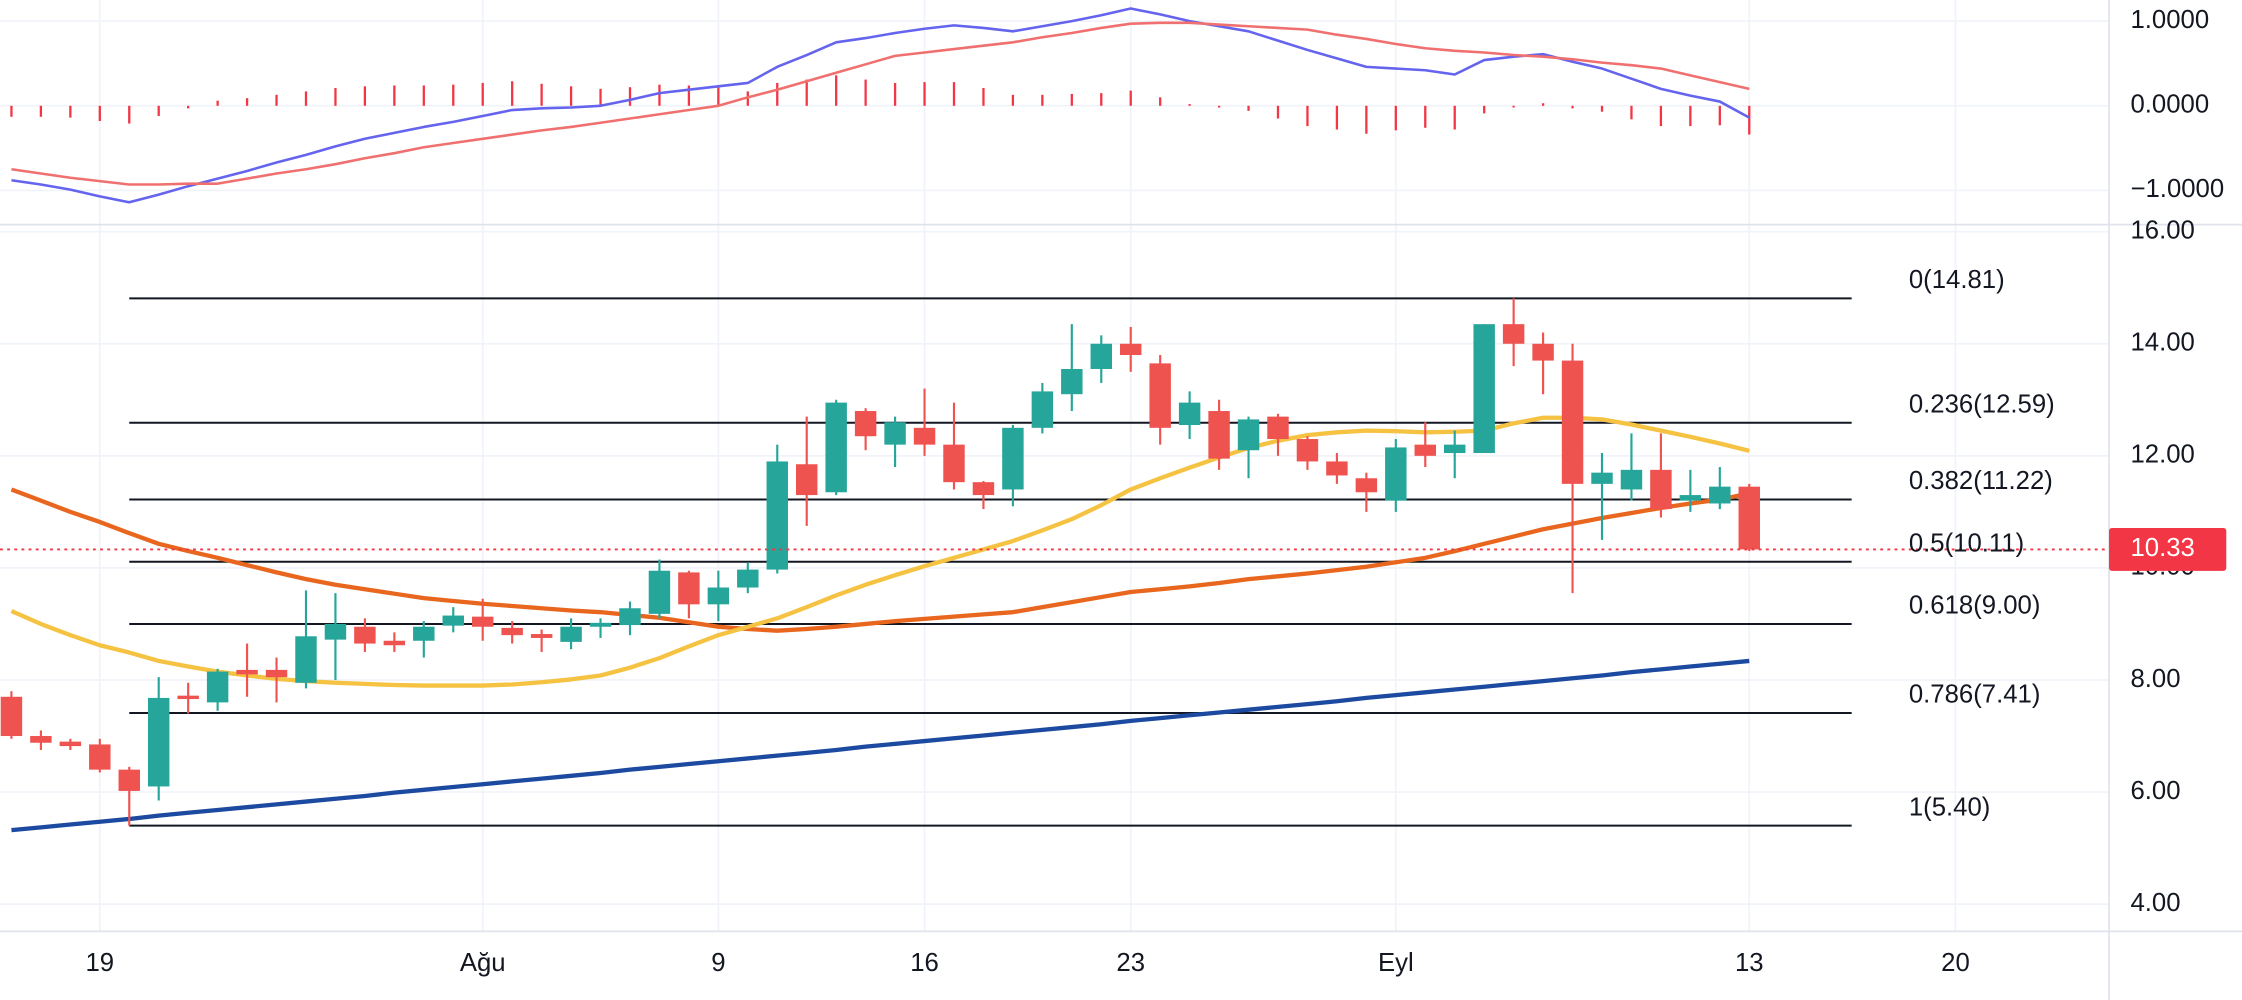 The width and height of the screenshot is (2242, 1000). Describe the element at coordinates (1975, 606) in the screenshot. I see `fib-label: 0.618(9.00)` at that location.